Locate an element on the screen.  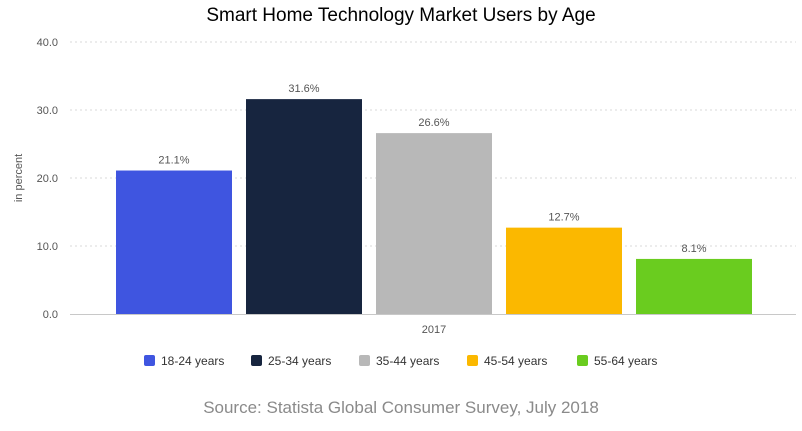
bar-data-label: 12.7% is located at coordinates (563, 218).